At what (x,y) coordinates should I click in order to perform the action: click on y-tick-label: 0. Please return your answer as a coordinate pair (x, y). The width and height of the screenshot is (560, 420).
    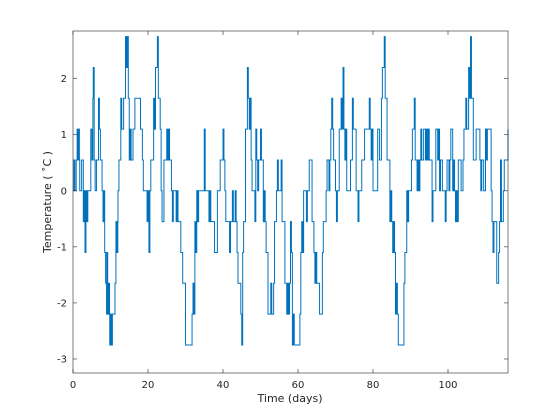
    Looking at the image, I should click on (64, 191).